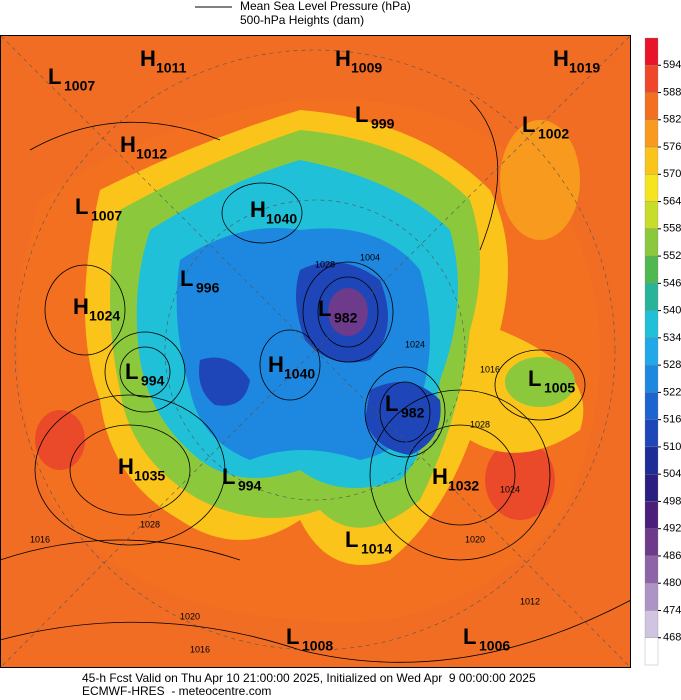 The height and width of the screenshot is (700, 681). I want to click on header-line1: Mean Sea Level Pressure (hPa), so click(325, 6).